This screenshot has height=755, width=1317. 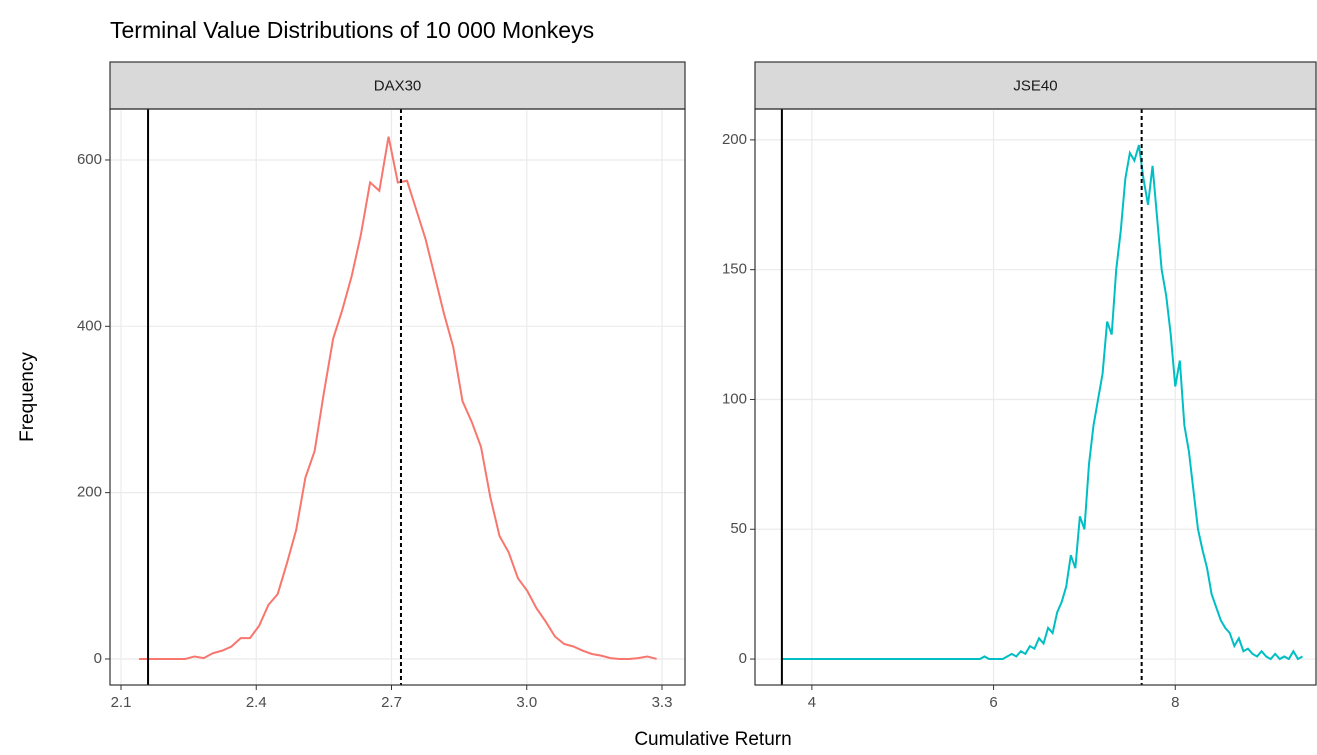 What do you see at coordinates (738, 528) in the screenshot?
I see `y-tick-label: 50` at bounding box center [738, 528].